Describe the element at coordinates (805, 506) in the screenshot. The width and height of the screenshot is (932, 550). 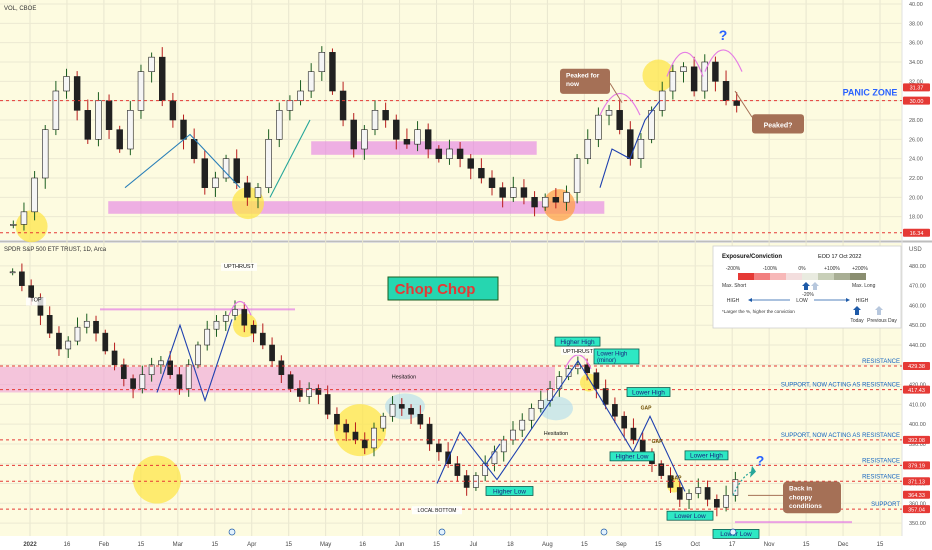
I see `callout-text: conditions` at that location.